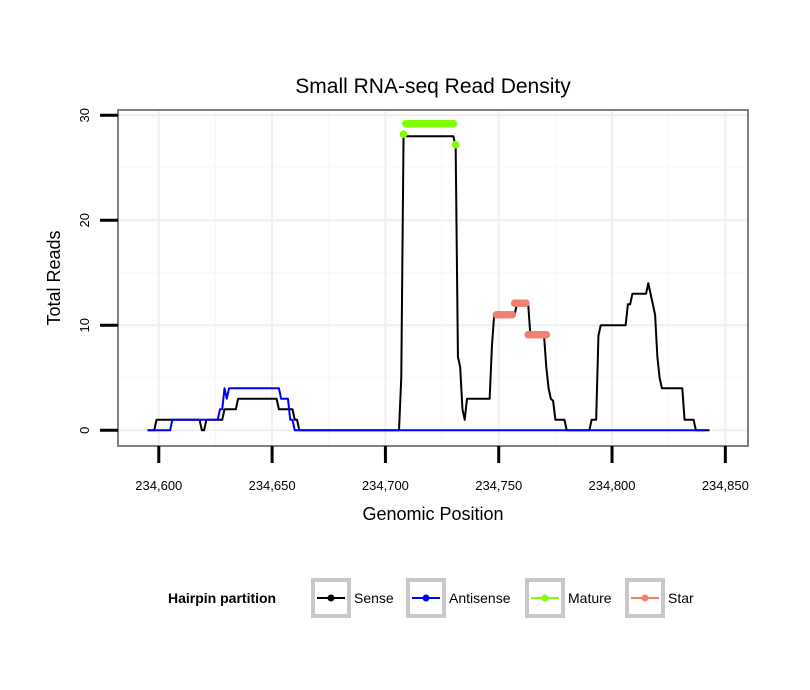  I want to click on legend-item-star: Star, so click(659, 598).